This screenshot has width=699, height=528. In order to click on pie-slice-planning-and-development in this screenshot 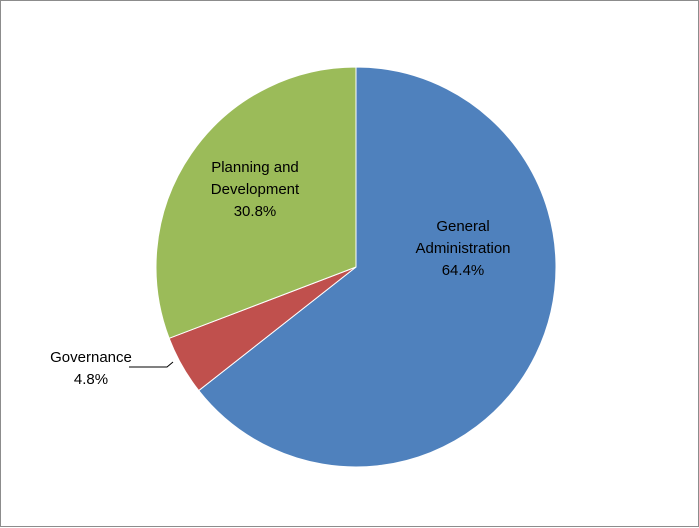, I will do `click(256, 202)`.